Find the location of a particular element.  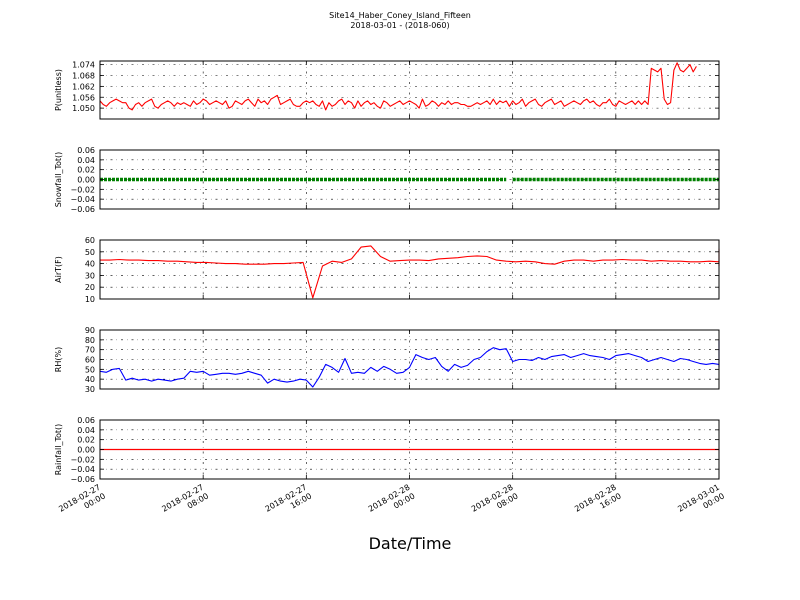

y-tick-label: 1.068 is located at coordinates (83, 76).